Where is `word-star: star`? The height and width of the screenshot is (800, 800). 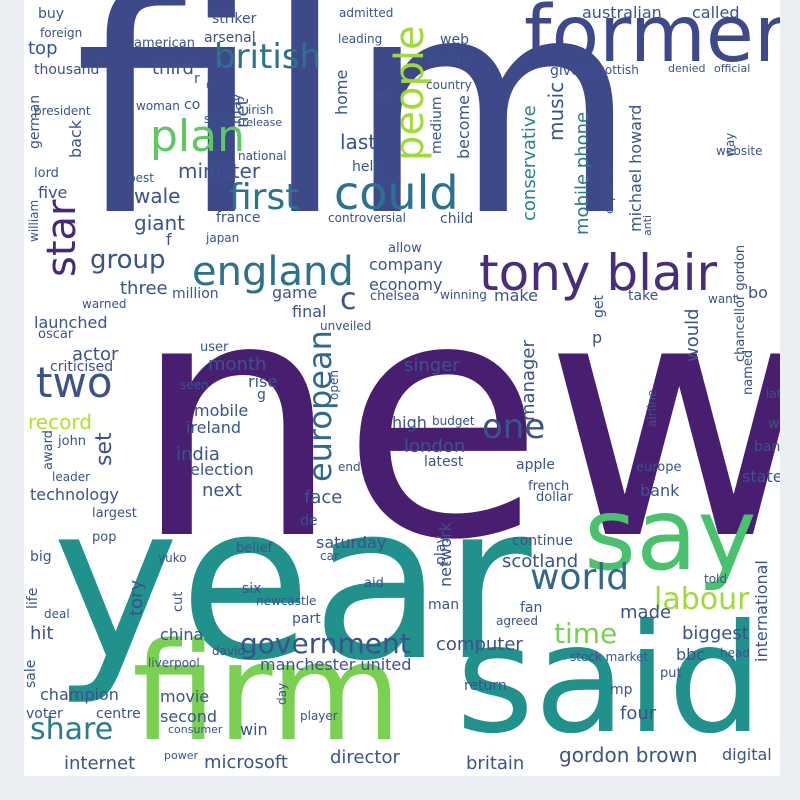
word-star: star is located at coordinates (62, 238).